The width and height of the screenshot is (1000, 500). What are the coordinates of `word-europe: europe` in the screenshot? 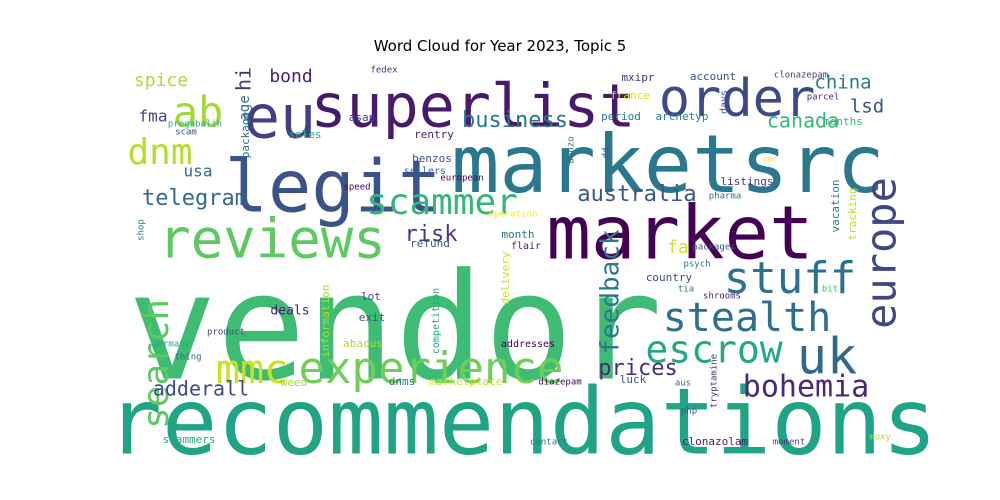 It's located at (881, 253).